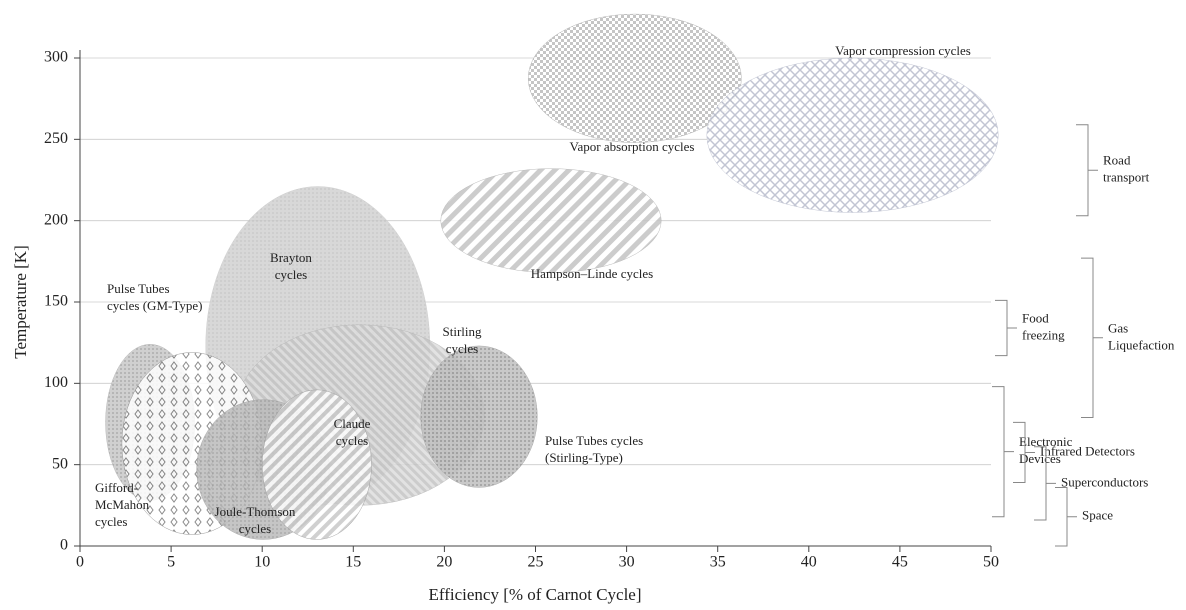  I want to click on application-label: Infrared Detectors, so click(1087, 450).